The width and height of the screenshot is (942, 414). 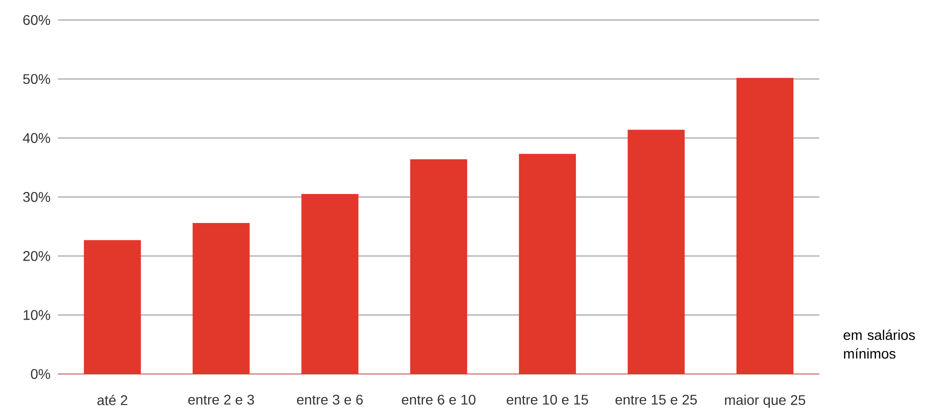 I want to click on x-tick-label: entre 6 e 10, so click(x=439, y=399).